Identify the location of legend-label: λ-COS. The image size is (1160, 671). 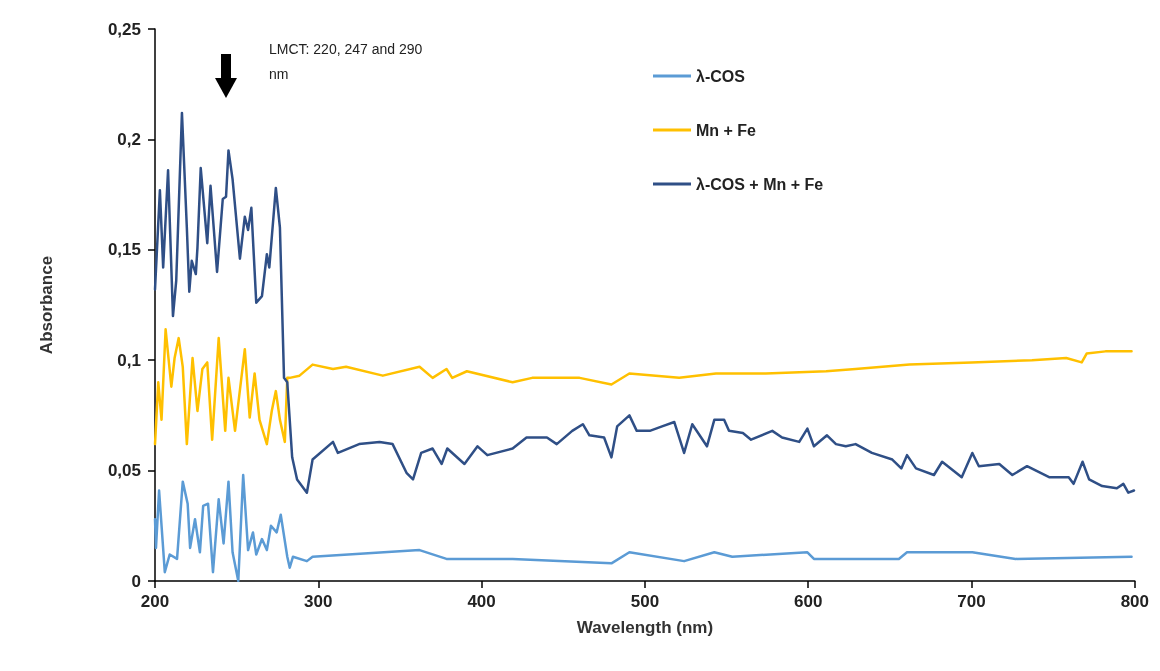
(721, 76).